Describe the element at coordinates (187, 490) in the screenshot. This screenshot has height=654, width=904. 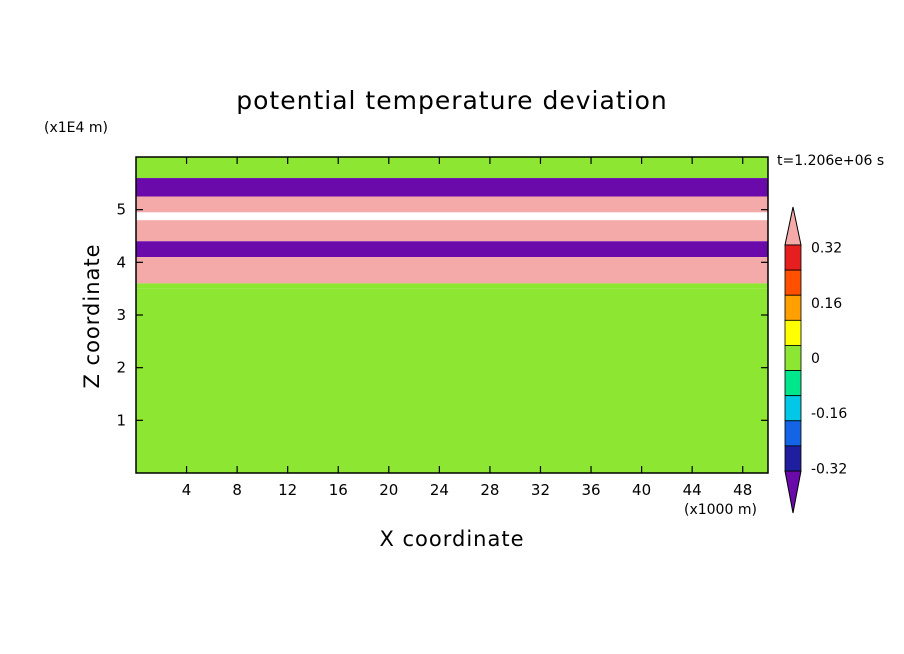
I see `x-tick-label: 4` at that location.